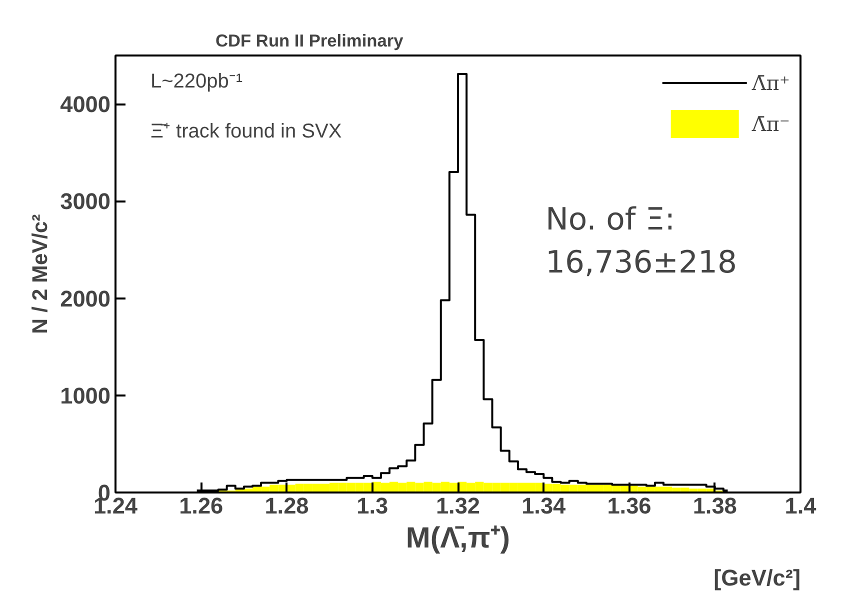  I want to click on chart-title: CDF Run II Preliminary, so click(310, 40).